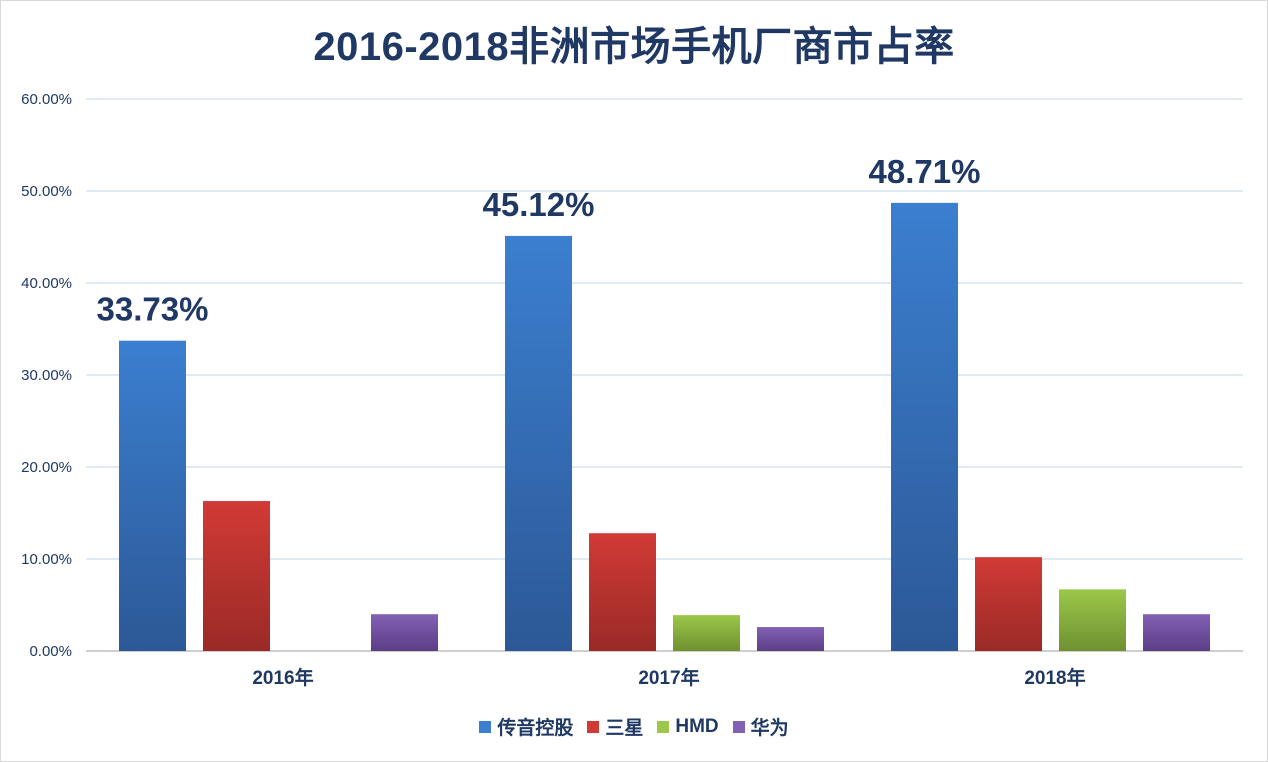 This screenshot has width=1268, height=762. Describe the element at coordinates (538, 443) in the screenshot. I see `bar-传音控股-2017年` at that location.